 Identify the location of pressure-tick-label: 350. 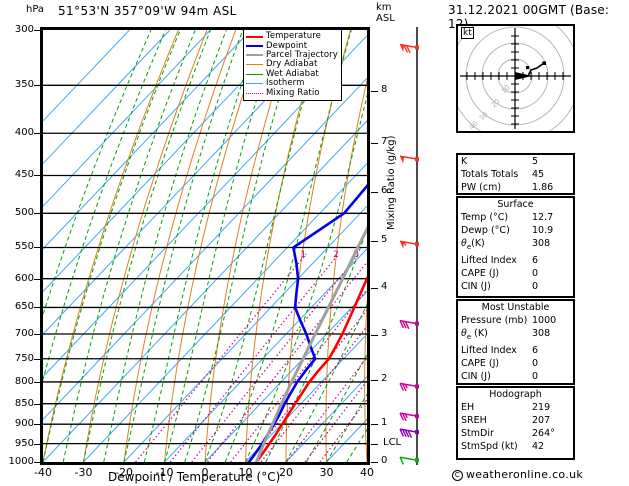
(24, 85).